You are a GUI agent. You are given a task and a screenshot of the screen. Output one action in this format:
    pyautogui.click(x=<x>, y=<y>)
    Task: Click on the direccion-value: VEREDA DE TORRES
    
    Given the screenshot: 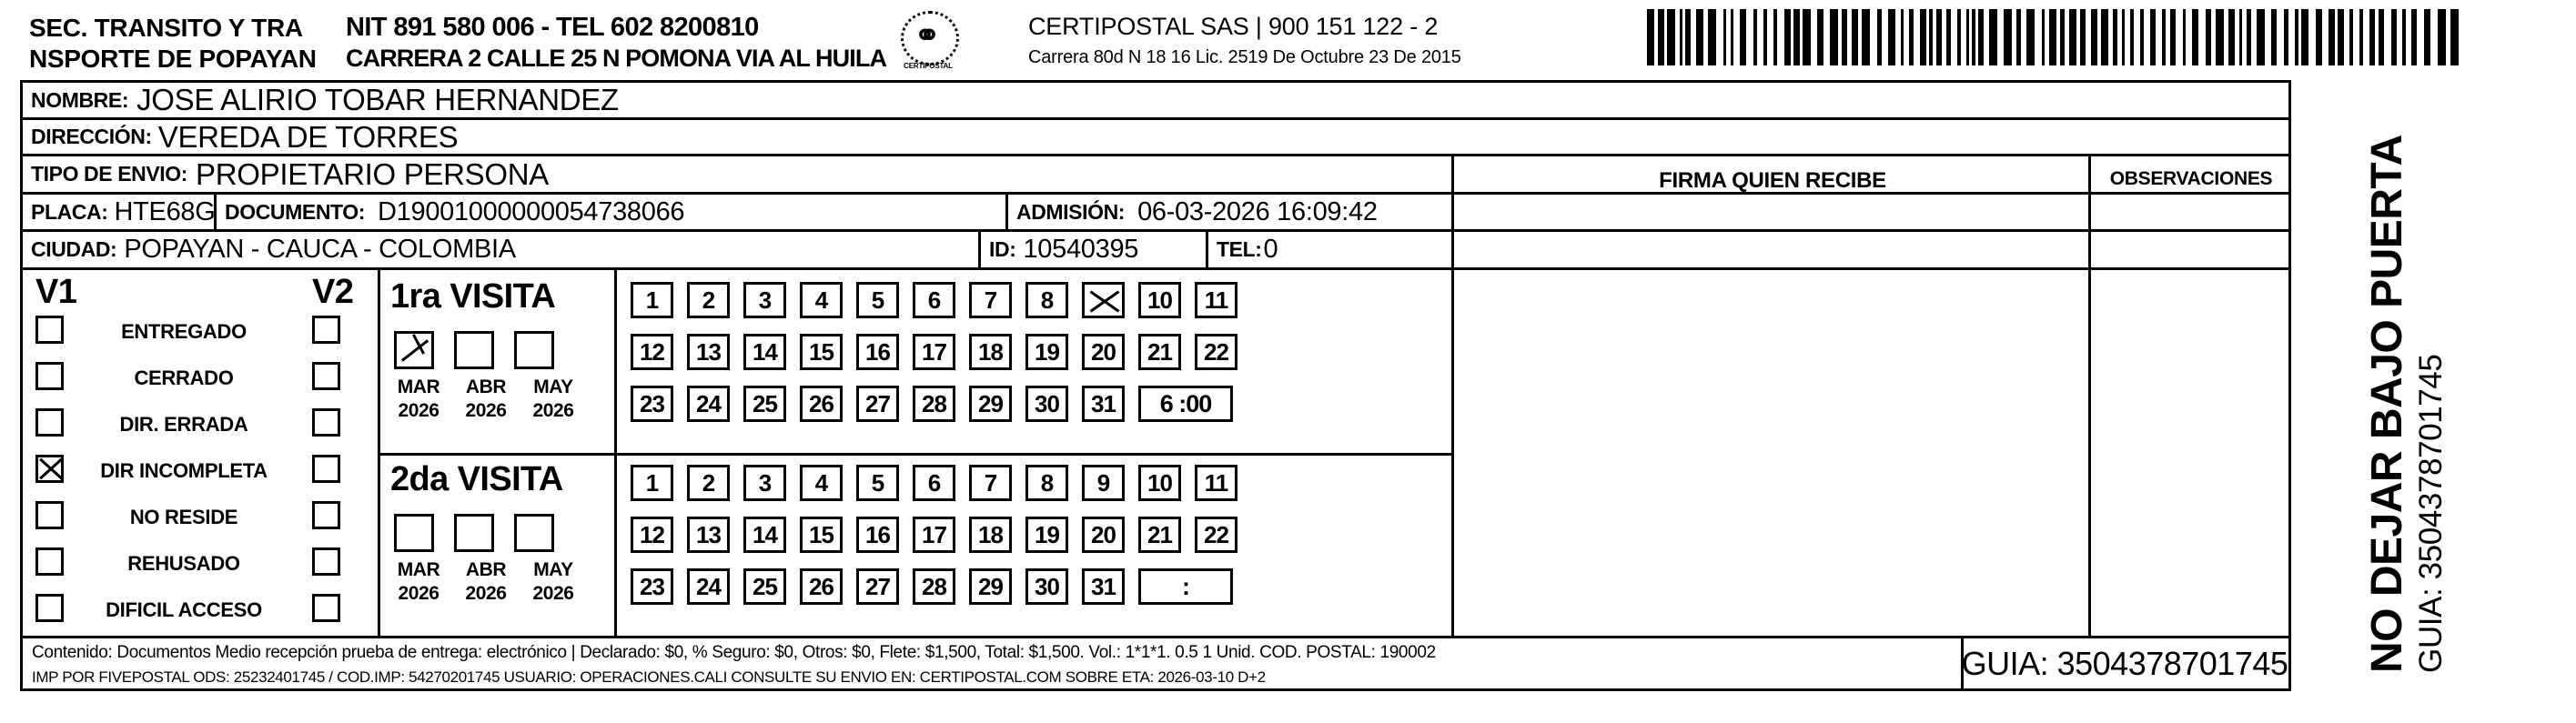 What is the action you would take?
    pyautogui.click(x=308, y=137)
    